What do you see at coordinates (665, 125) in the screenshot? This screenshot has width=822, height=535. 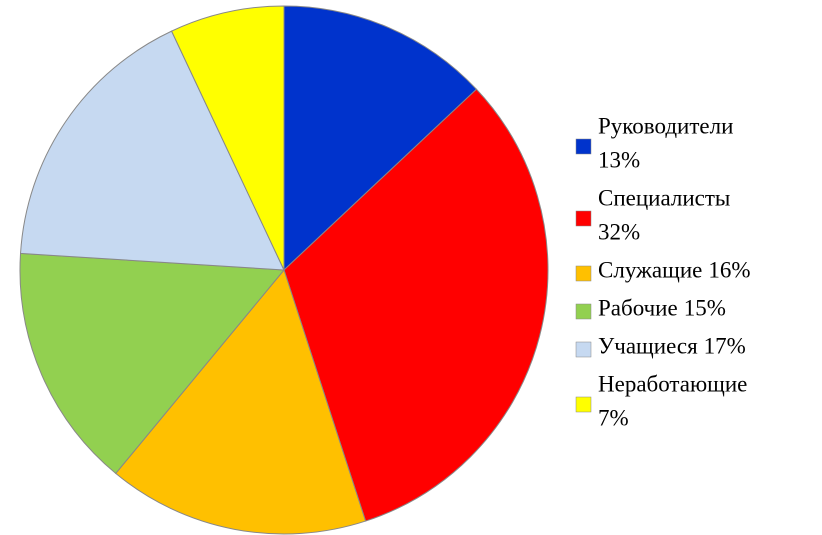 I see `legend-label: Руководители` at bounding box center [665, 125].